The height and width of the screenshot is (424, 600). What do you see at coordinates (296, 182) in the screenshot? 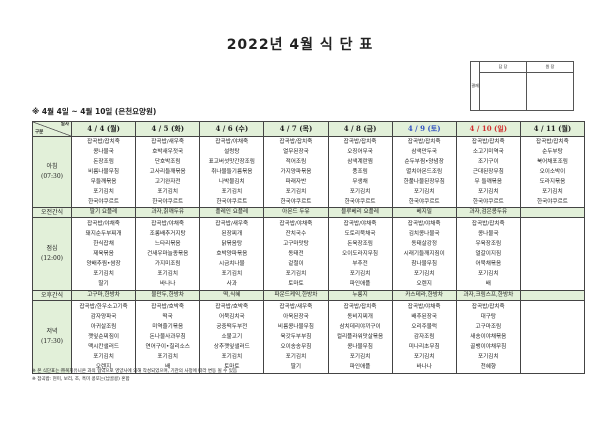
I see `menu-item: 파래자반` at bounding box center [296, 182].